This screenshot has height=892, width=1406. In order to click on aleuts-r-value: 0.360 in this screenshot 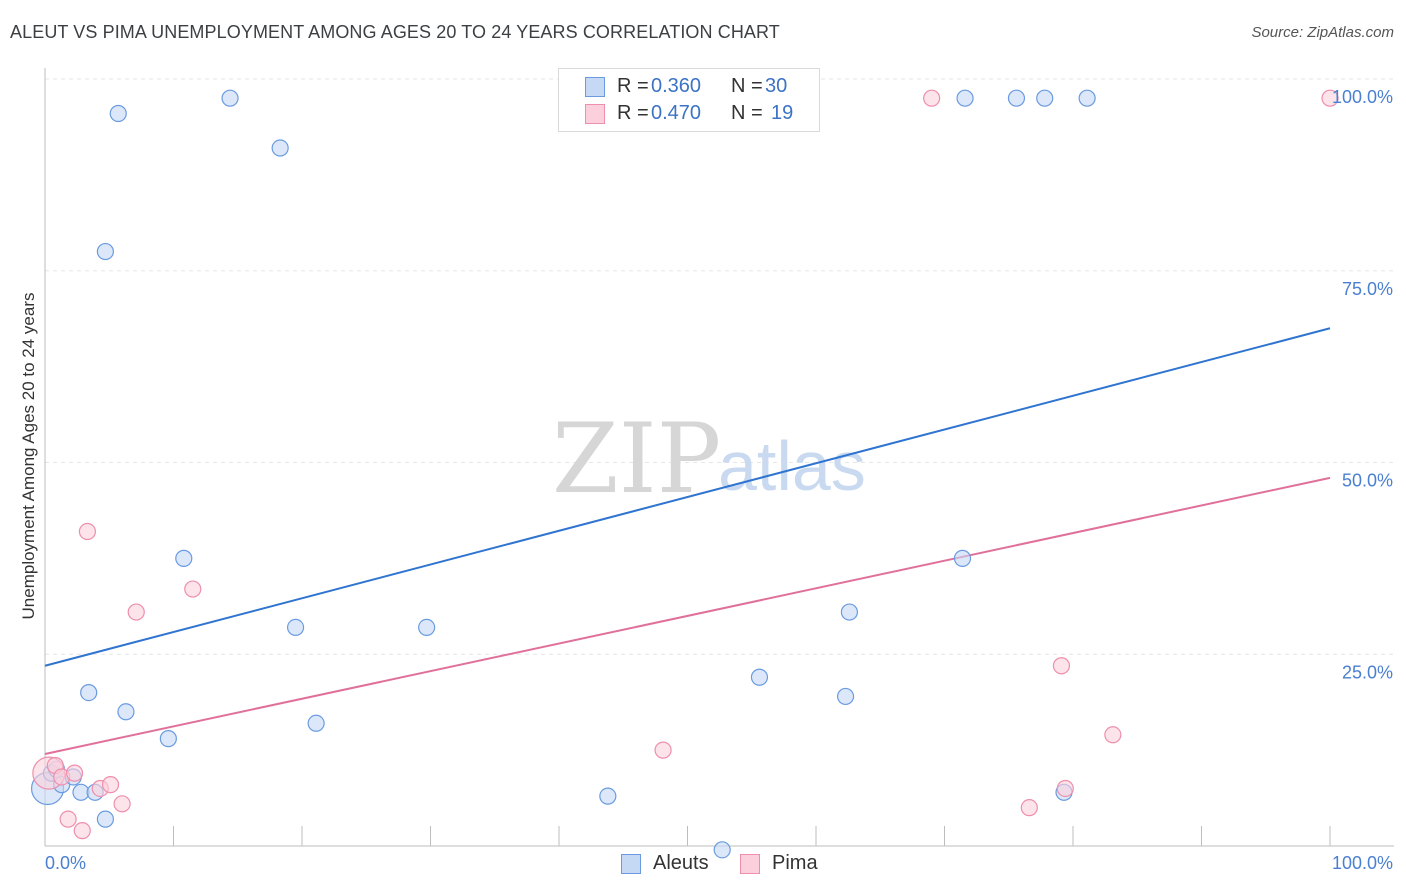, I will do `click(676, 86)`.